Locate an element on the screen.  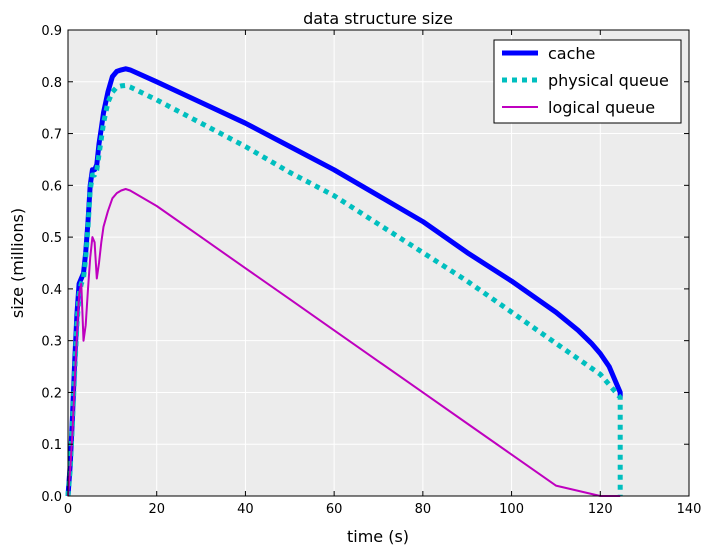
y-tick-label: 0.1 is located at coordinates (51, 445).